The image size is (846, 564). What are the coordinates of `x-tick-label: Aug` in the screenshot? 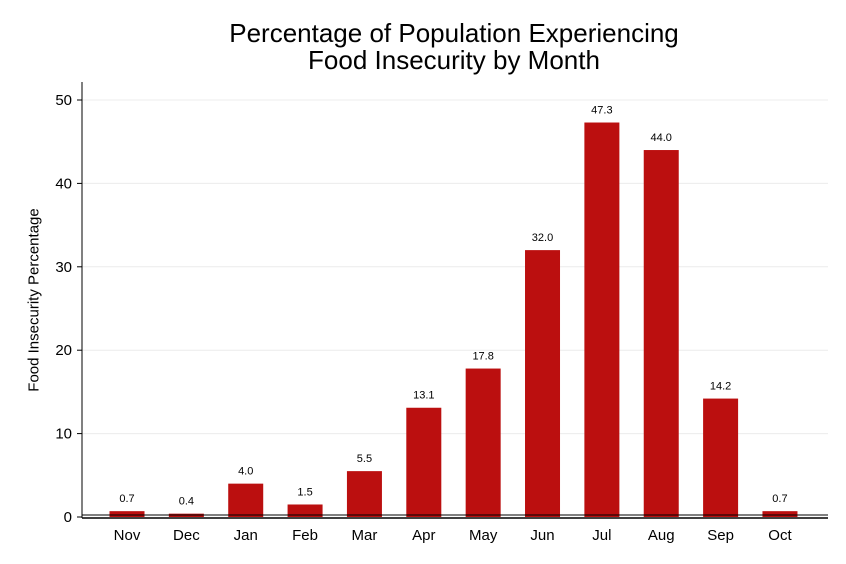 It's located at (661, 535).